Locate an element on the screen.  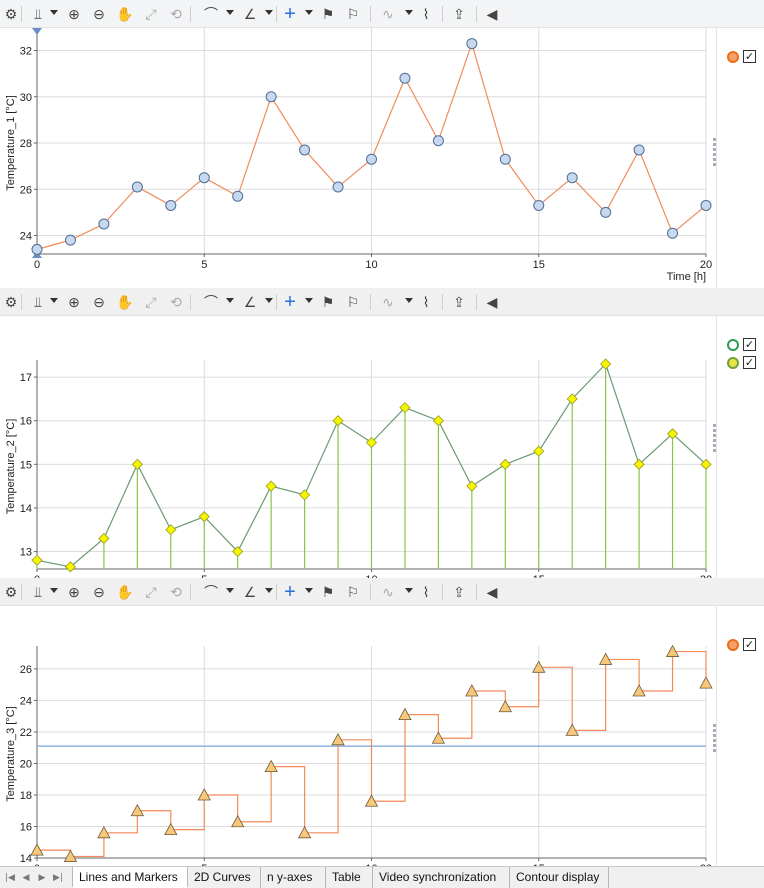
first-tab-icon: |◀ is located at coordinates (10, 878).